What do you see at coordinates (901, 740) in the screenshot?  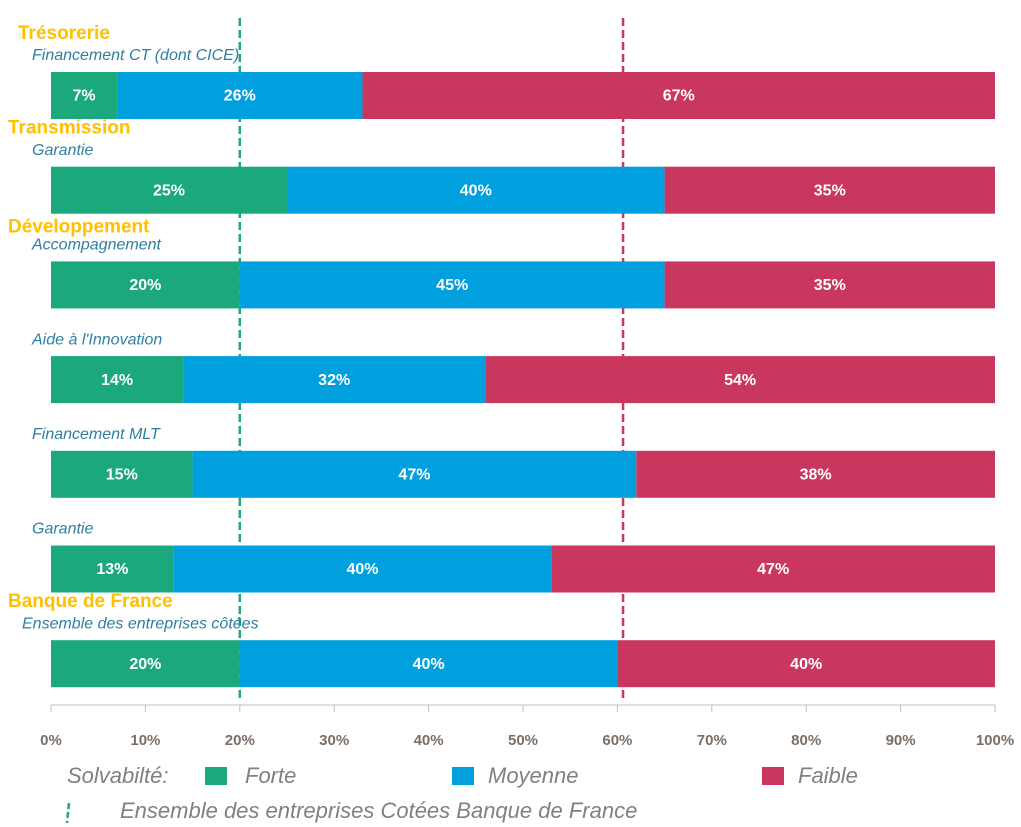 I see `x-tick-label: 90%` at bounding box center [901, 740].